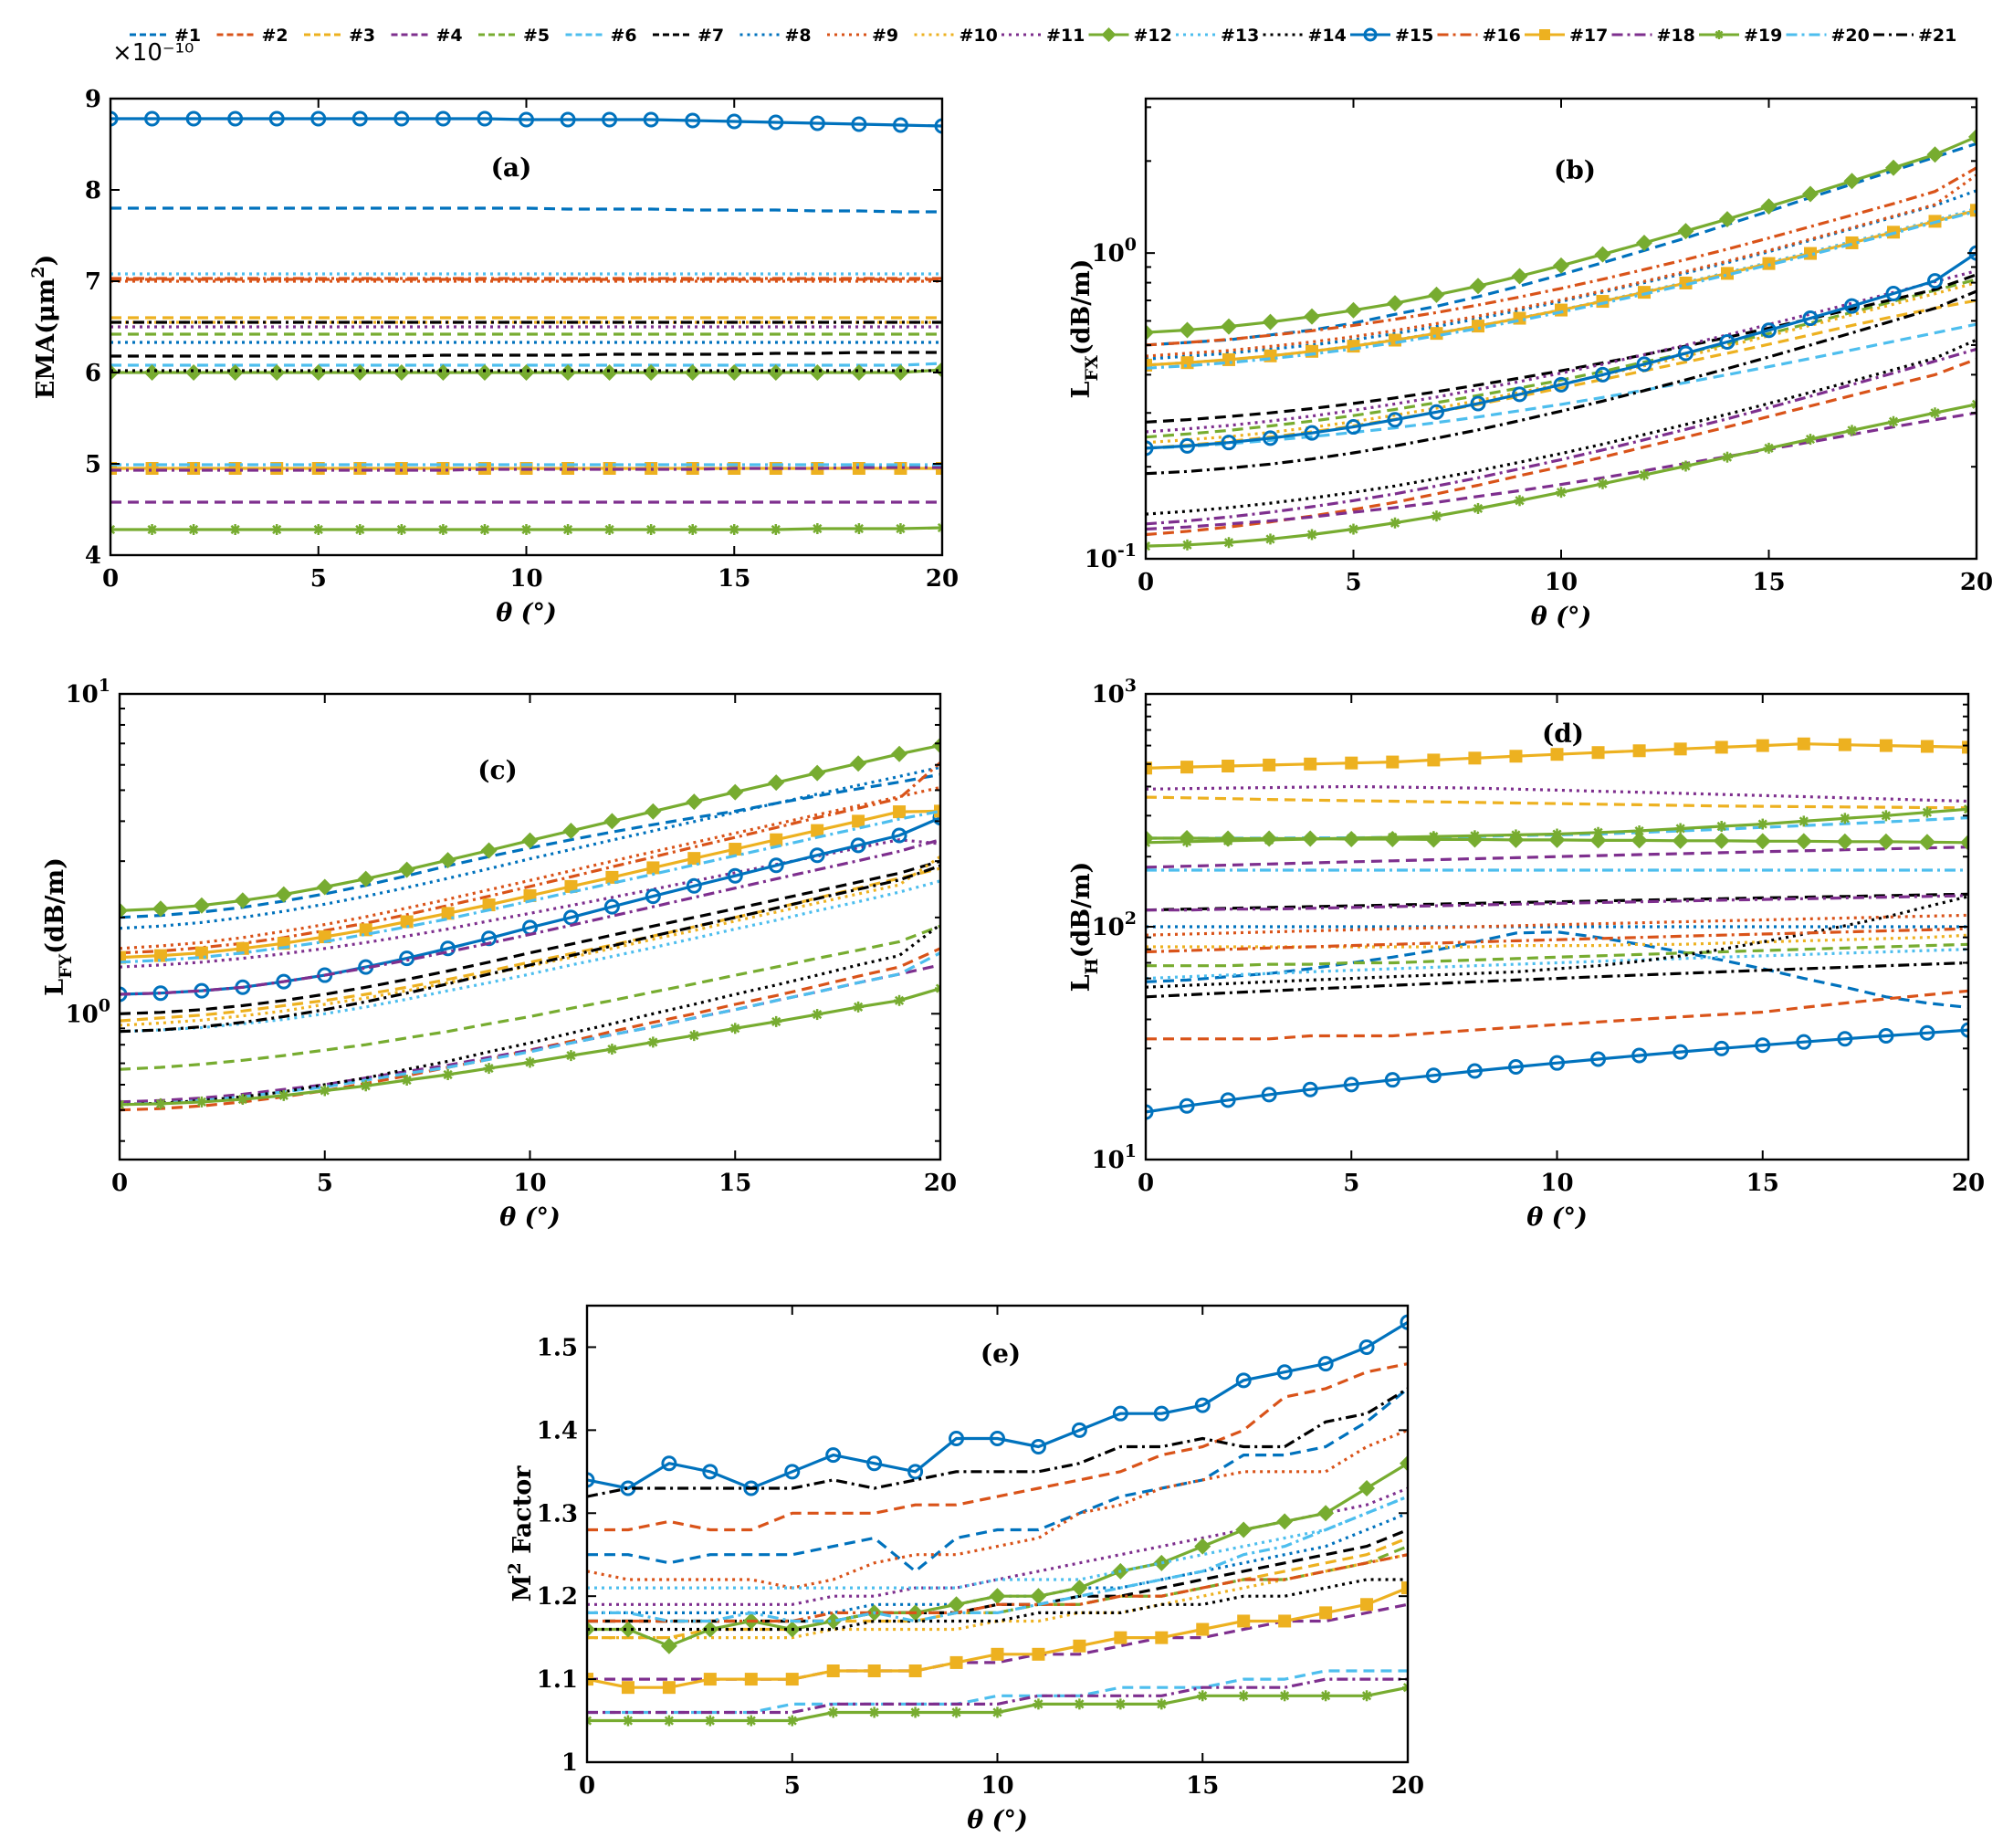 The height and width of the screenshot is (1848, 2003). What do you see at coordinates (1740, 36) in the screenshot?
I see `legend-item: #19` at bounding box center [1740, 36].